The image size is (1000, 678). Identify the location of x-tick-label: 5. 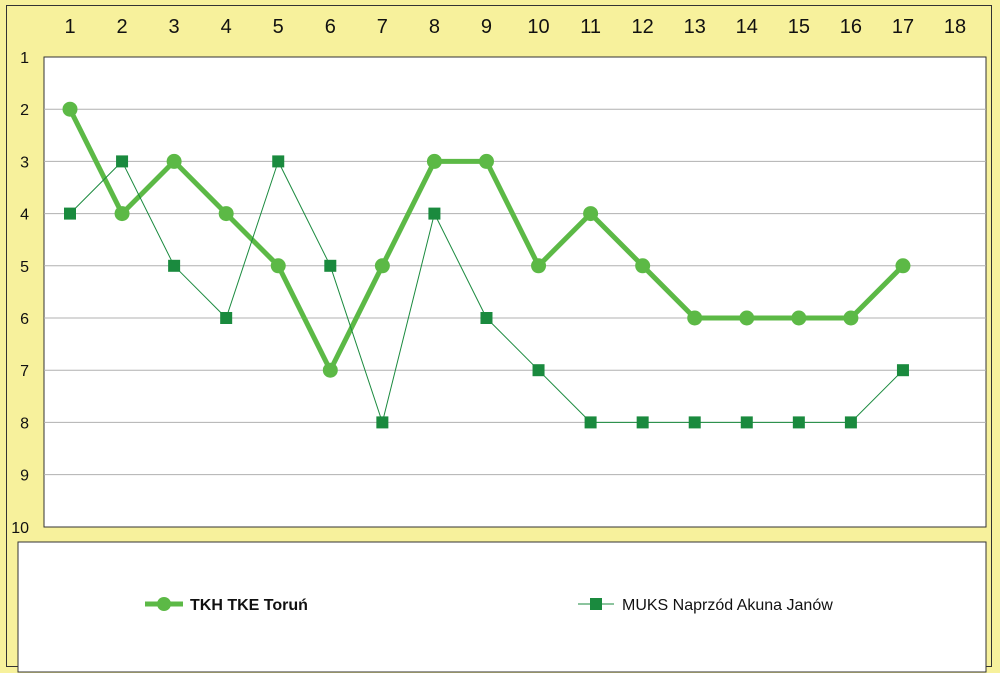
(278, 27).